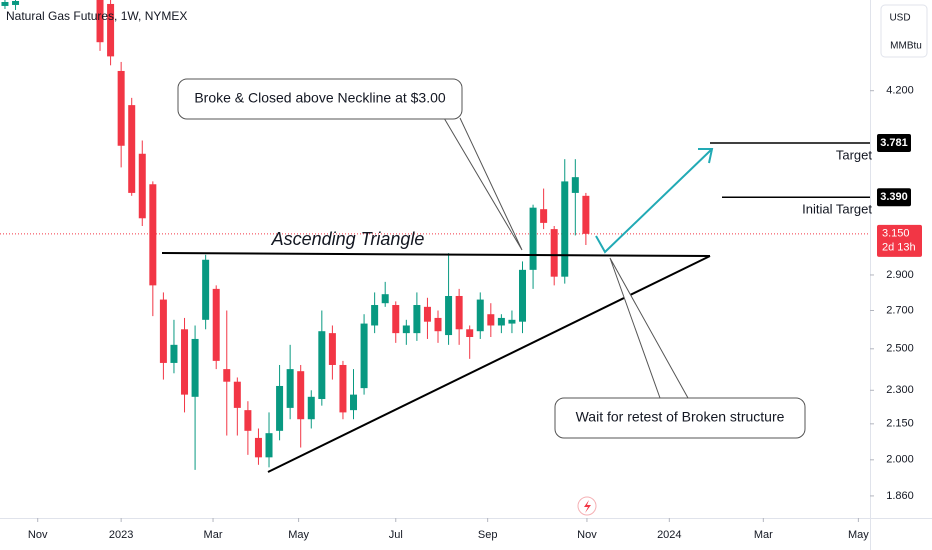  I want to click on unit-box, so click(904, 31).